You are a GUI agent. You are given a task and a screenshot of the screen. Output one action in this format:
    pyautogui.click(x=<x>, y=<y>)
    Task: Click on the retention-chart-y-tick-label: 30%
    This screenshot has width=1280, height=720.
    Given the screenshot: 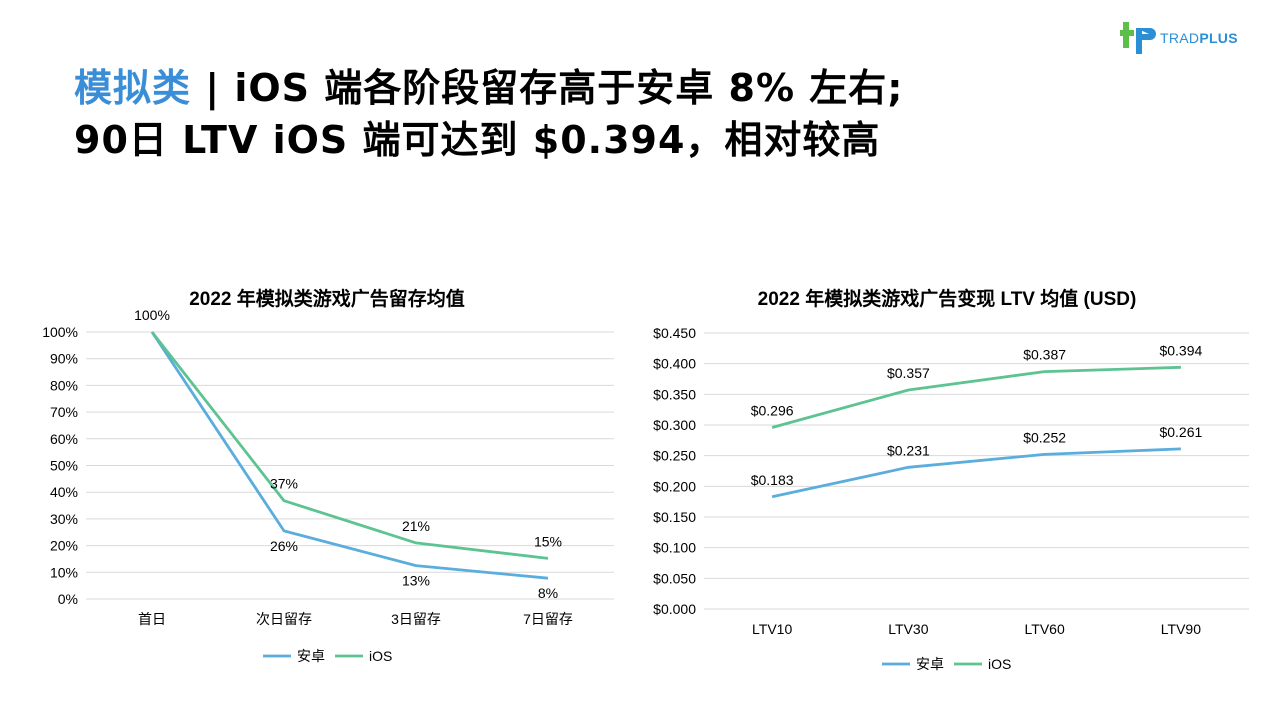 What is the action you would take?
    pyautogui.click(x=64, y=519)
    